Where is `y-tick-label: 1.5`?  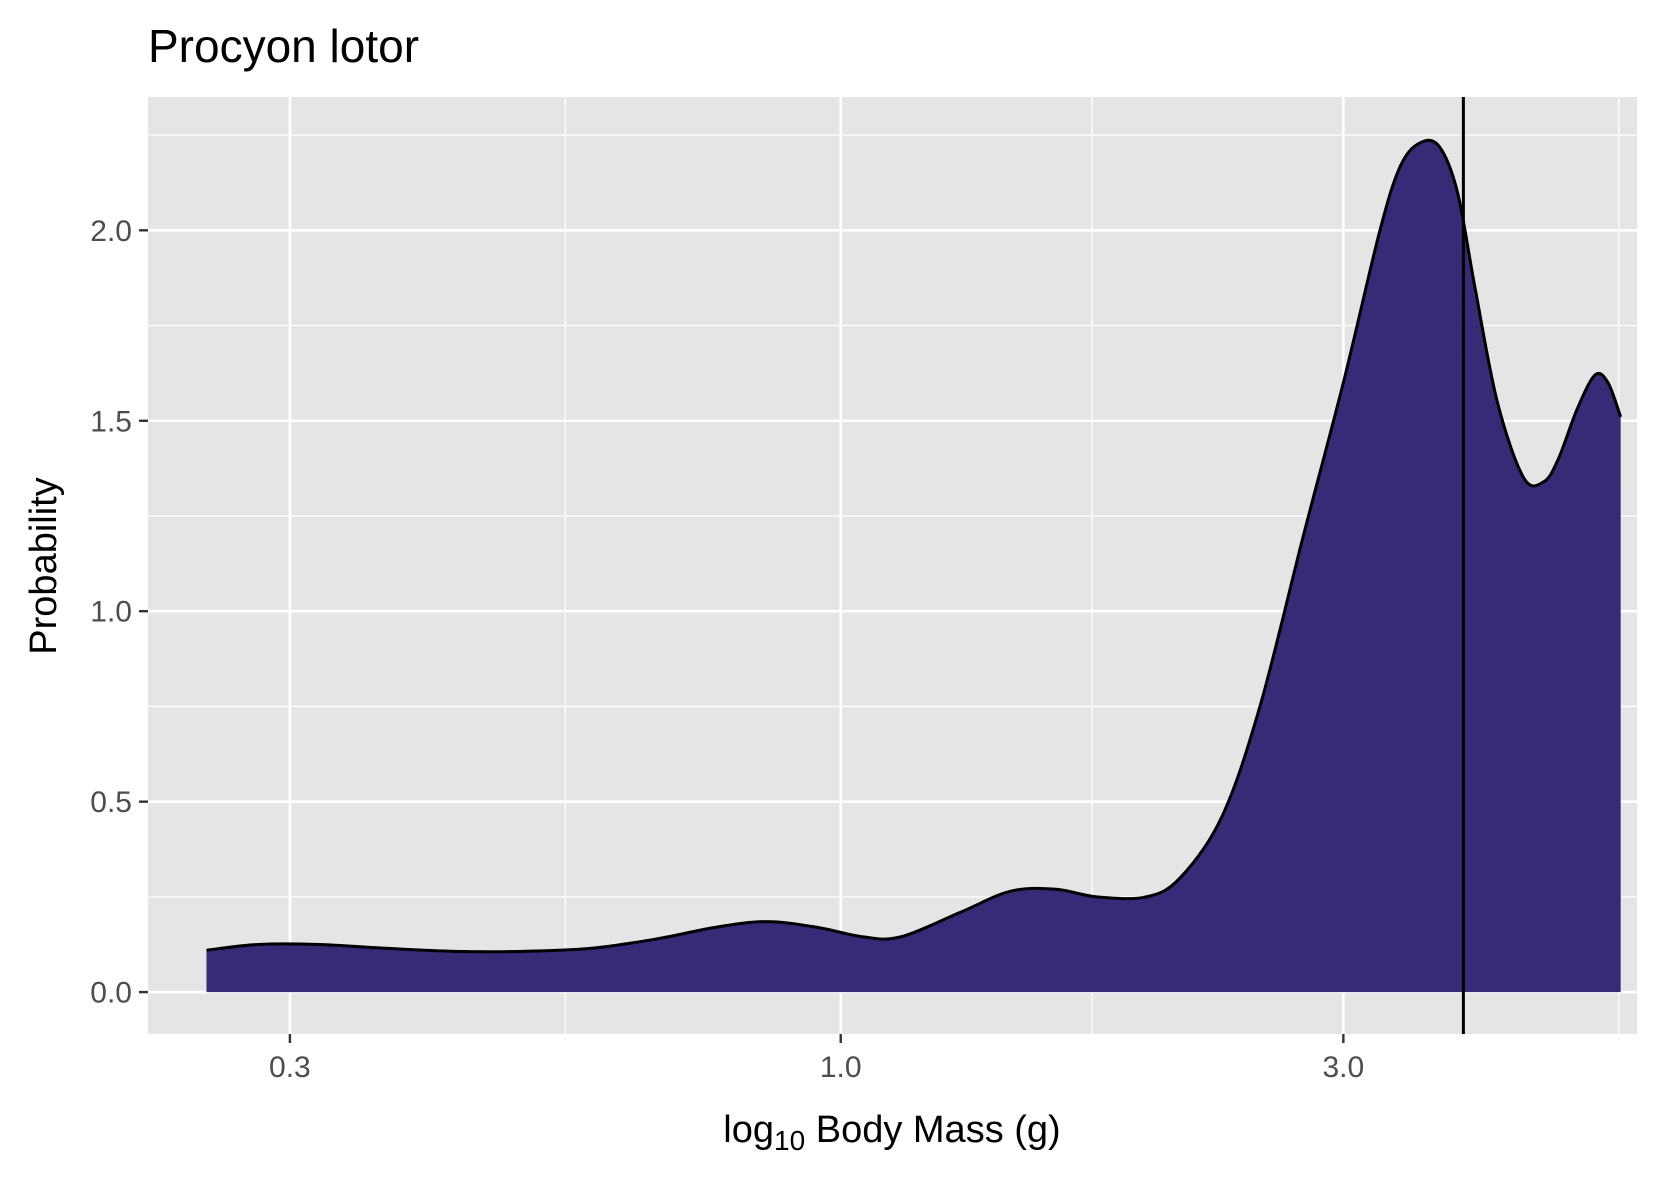
y-tick-label: 1.5 is located at coordinates (111, 421).